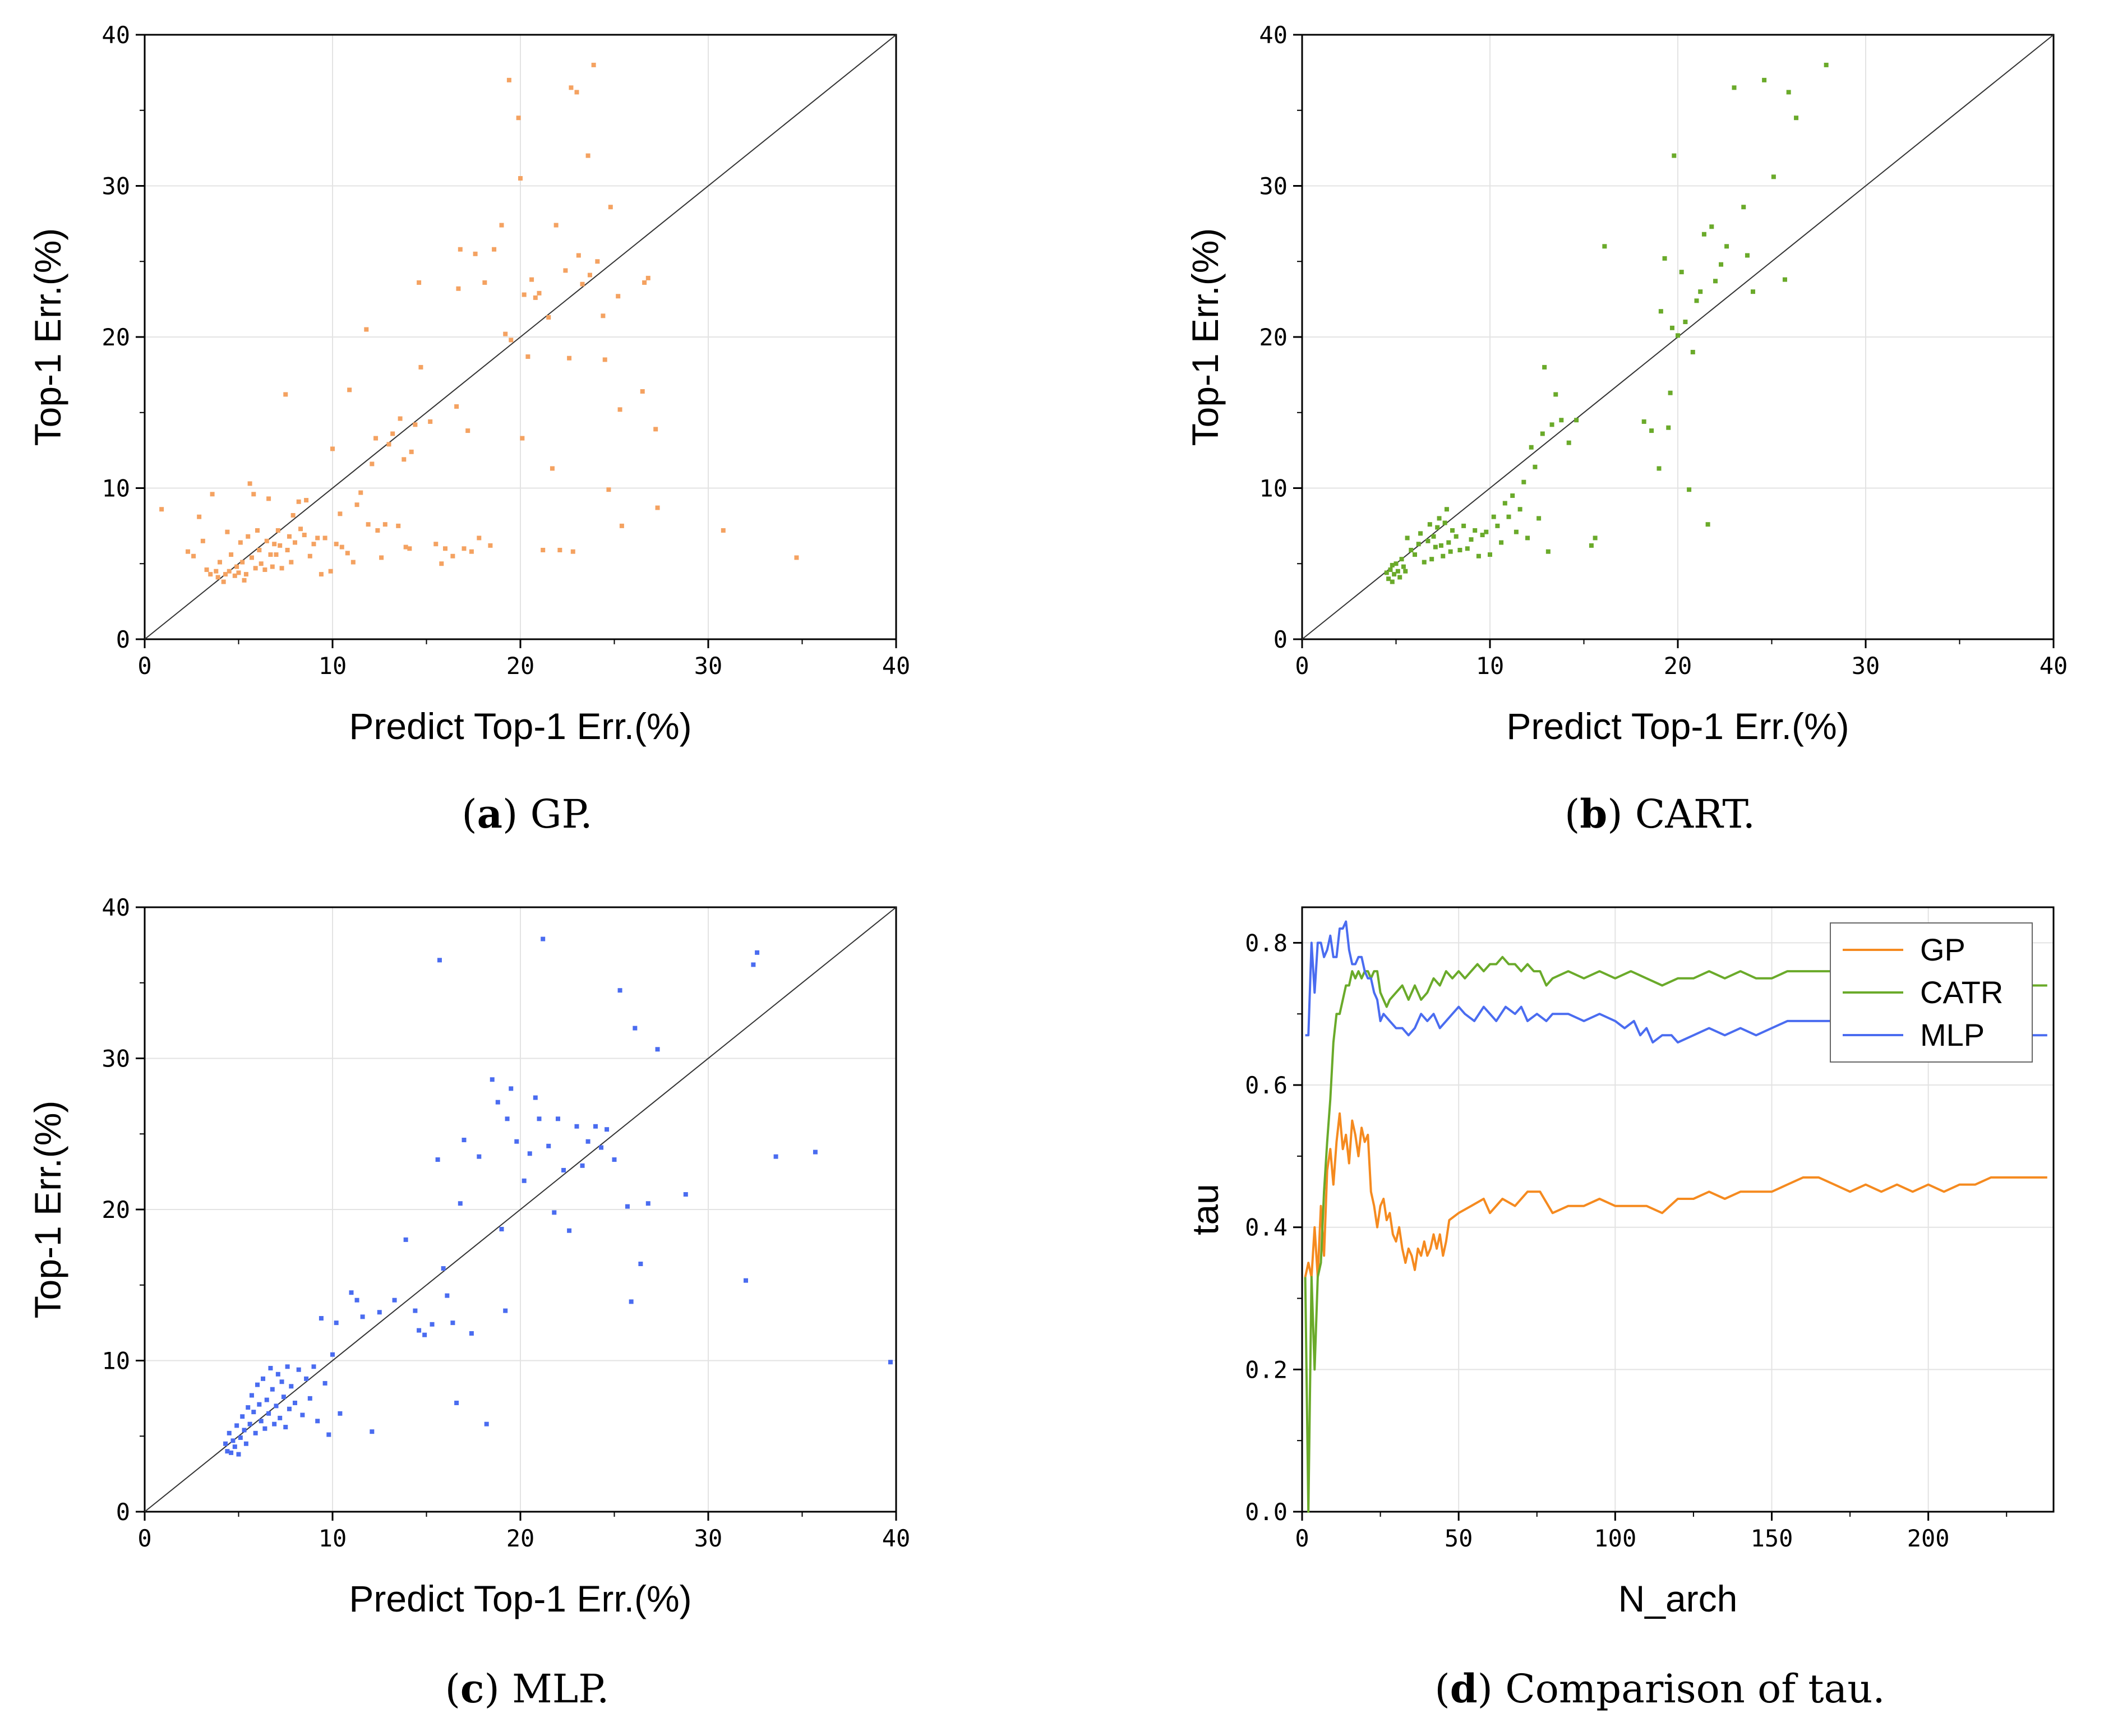 This screenshot has height=1736, width=2104. What do you see at coordinates (115, 186) in the screenshot?
I see `y-tick-label: 30` at bounding box center [115, 186].